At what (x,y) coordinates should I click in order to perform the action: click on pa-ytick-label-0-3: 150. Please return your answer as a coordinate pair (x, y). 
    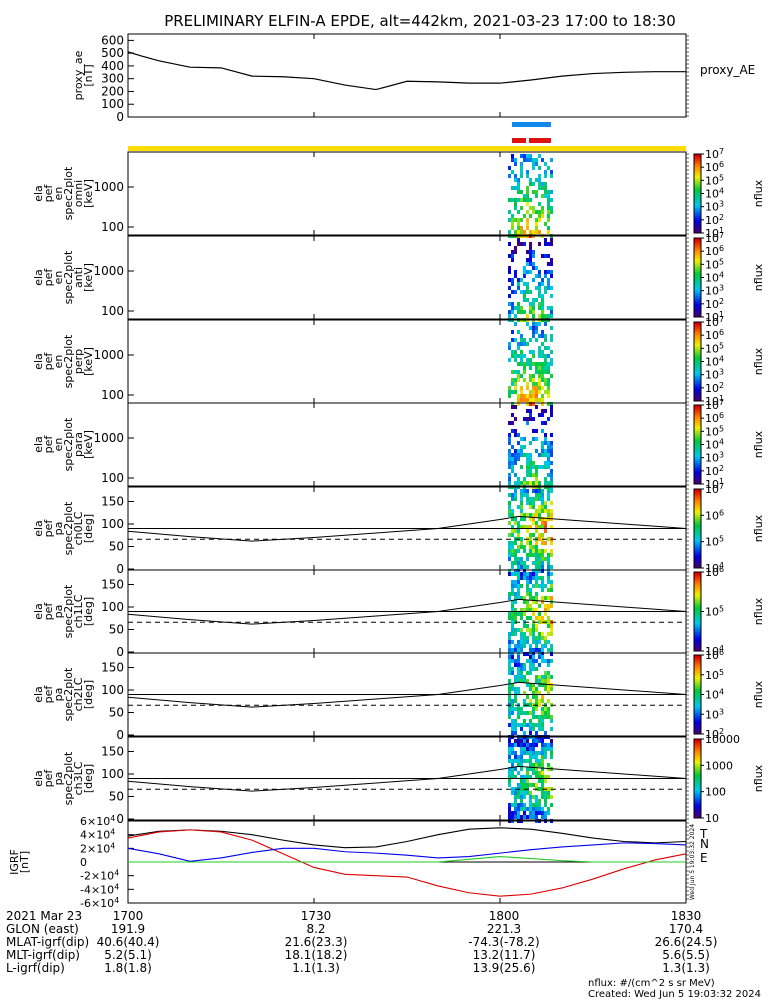
    Looking at the image, I should click on (112, 502).